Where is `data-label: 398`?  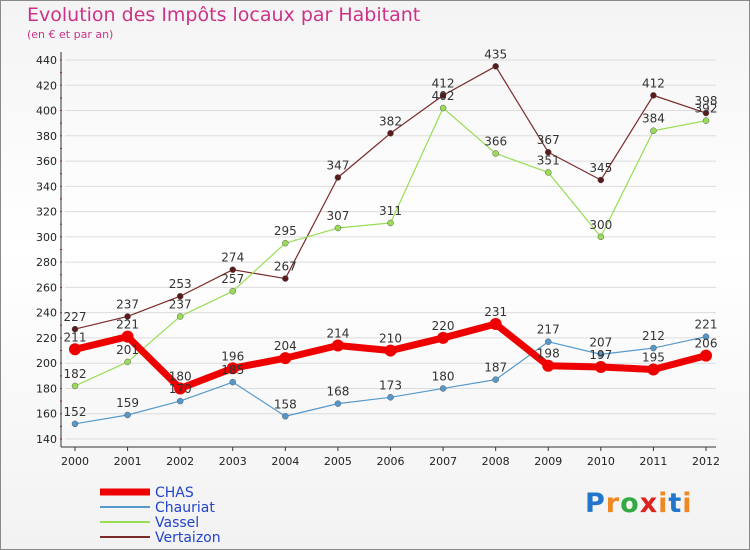 data-label: 398 is located at coordinates (706, 101).